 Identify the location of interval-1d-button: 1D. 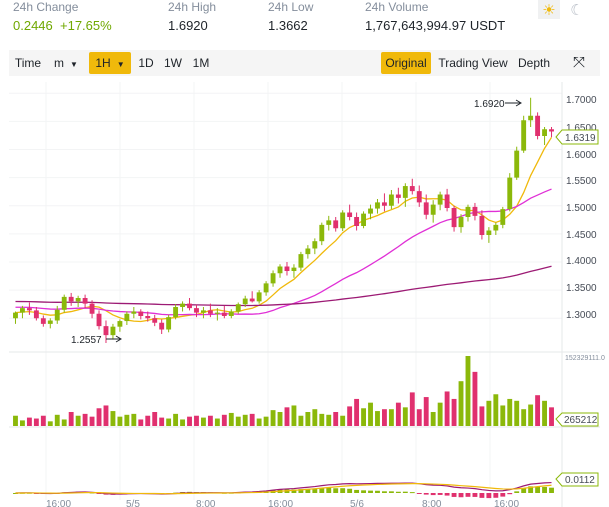
(146, 63).